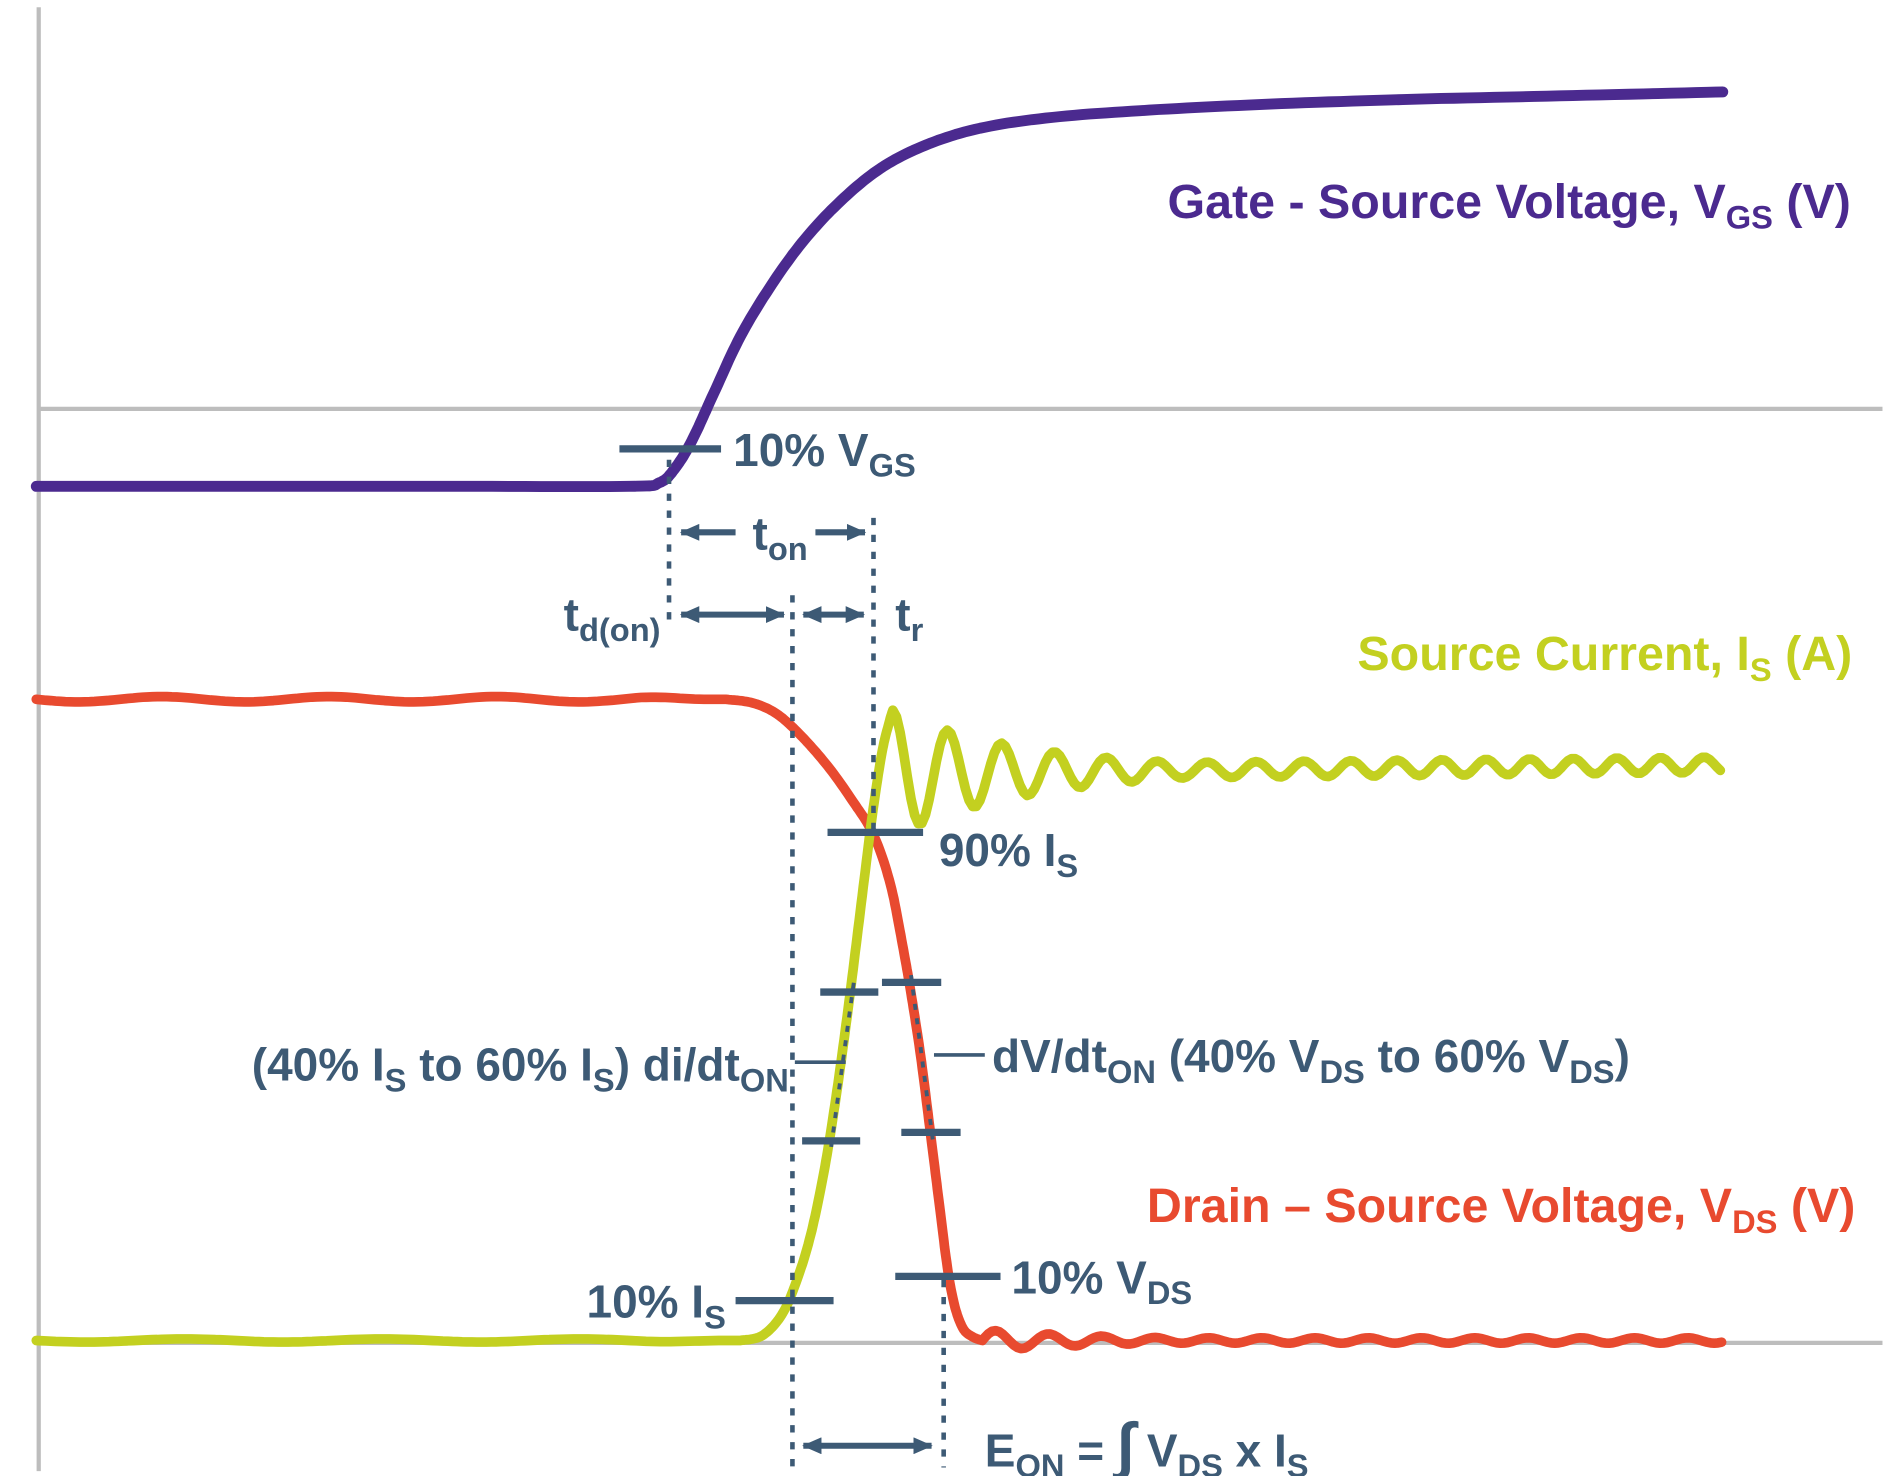  Describe the element at coordinates (1604, 657) in the screenshot. I see `source-current-label: Source Current, IS (A)` at that location.